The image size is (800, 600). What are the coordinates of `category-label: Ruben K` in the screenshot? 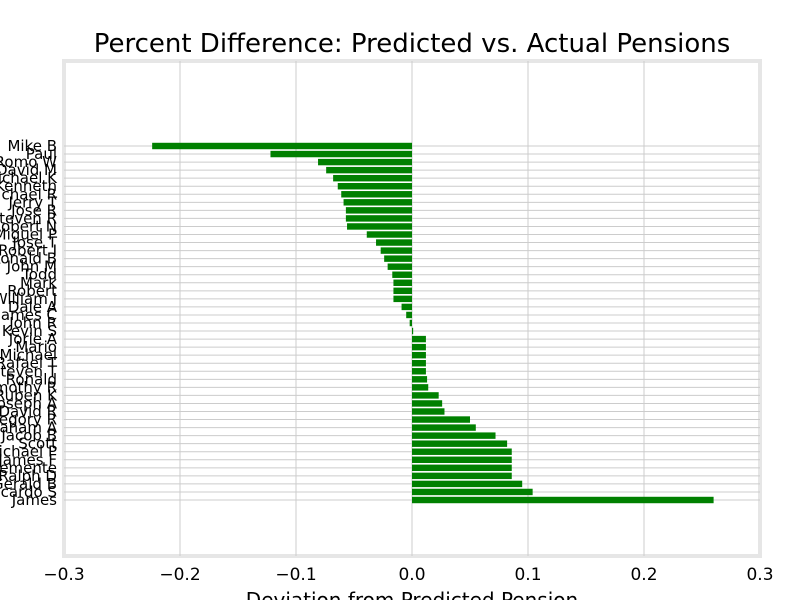 It's located at (29, 395).